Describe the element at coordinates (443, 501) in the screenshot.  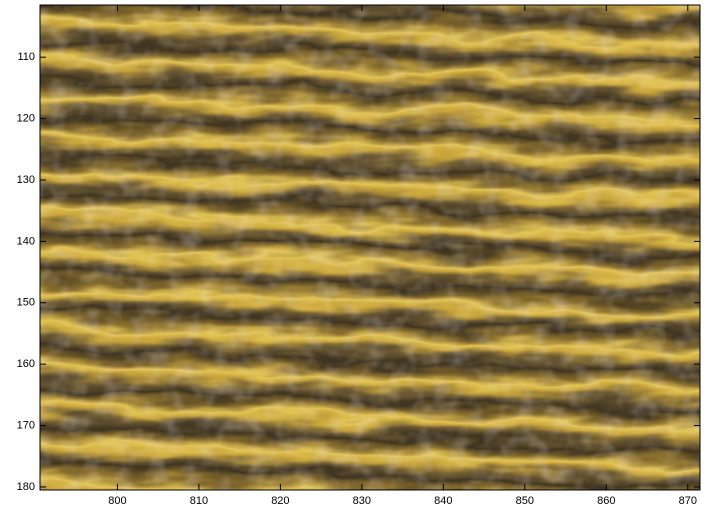
I see `x-tick-label: 840` at that location.